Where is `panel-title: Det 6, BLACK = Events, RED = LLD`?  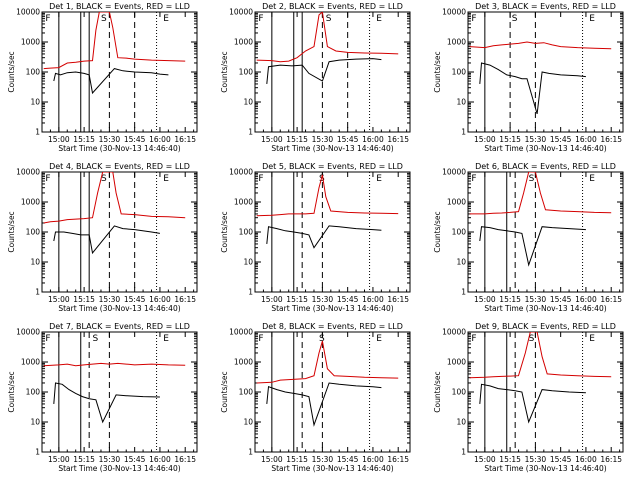 panel-title: Det 6, BLACK = Events, RED = LLD is located at coordinates (545, 166).